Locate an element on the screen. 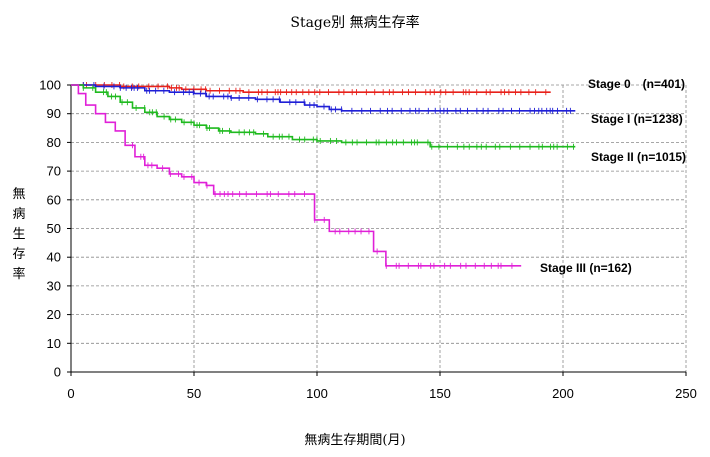 The image size is (710, 457). x-tick-label: 100 is located at coordinates (317, 393).